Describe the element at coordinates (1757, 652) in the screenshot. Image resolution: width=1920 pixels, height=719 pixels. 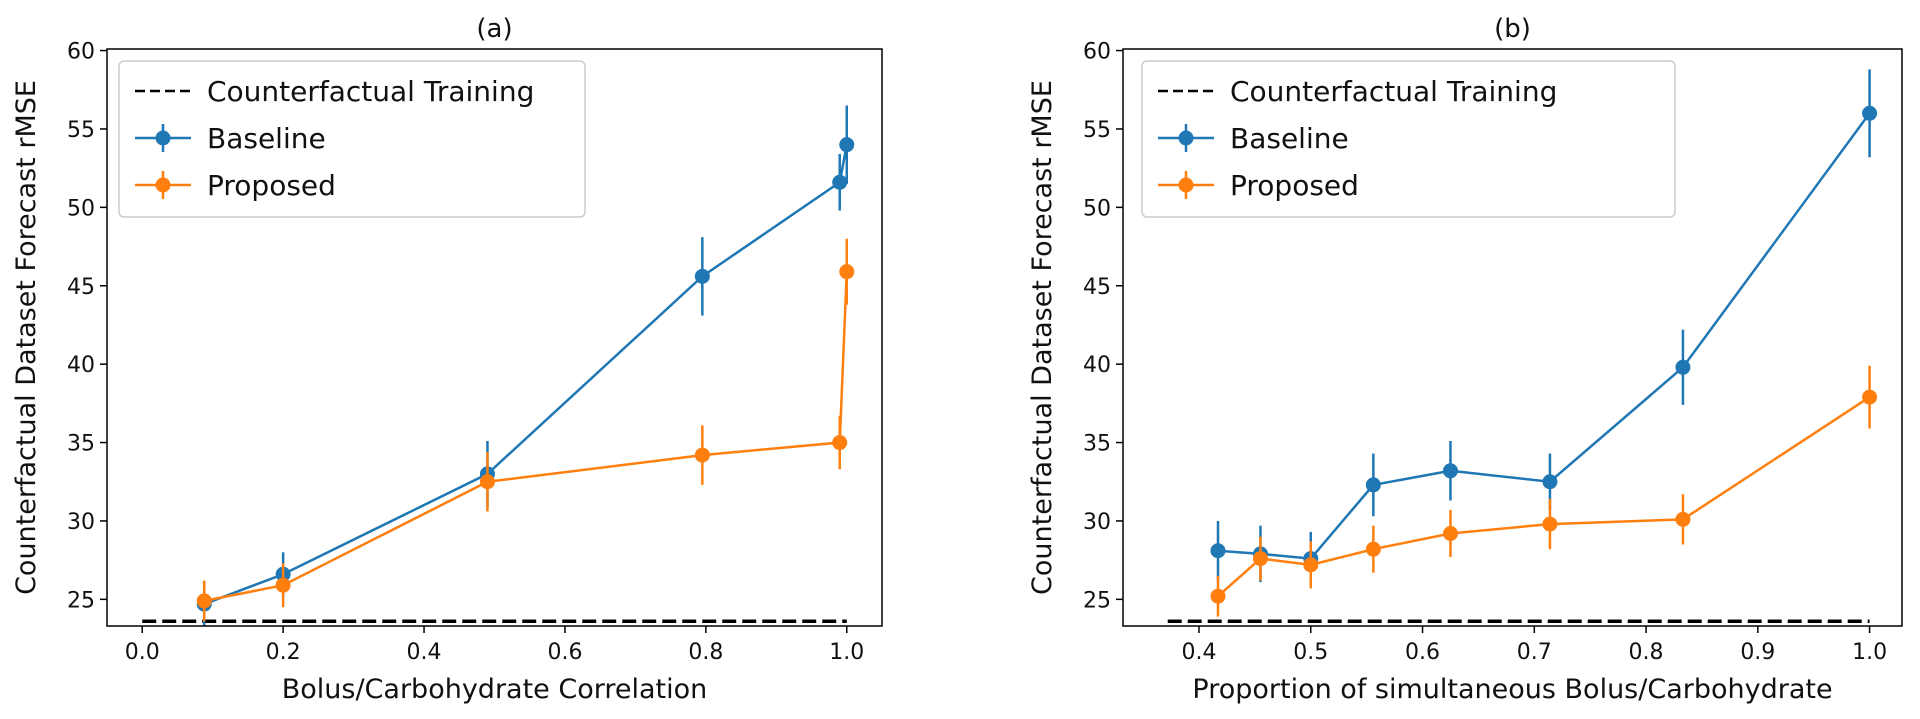
I see `x-tick-label: 0.9` at that location.